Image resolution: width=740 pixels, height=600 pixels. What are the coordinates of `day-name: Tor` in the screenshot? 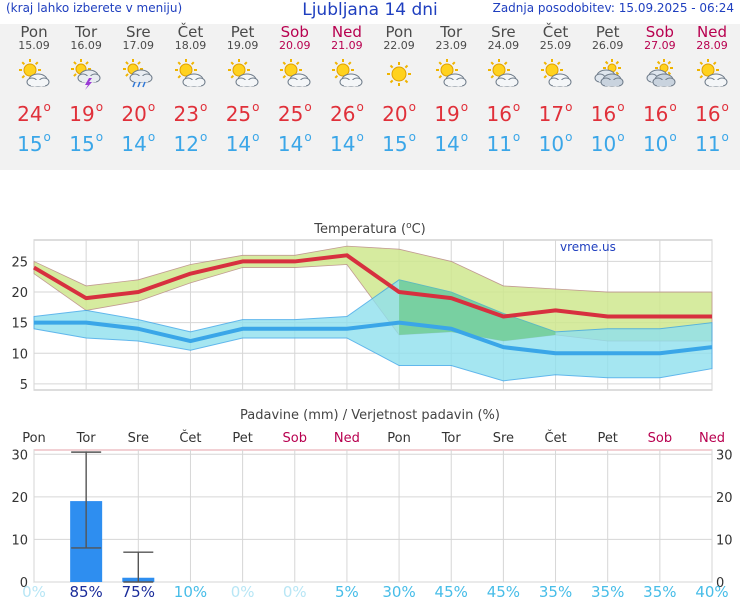 It's located at (451, 32).